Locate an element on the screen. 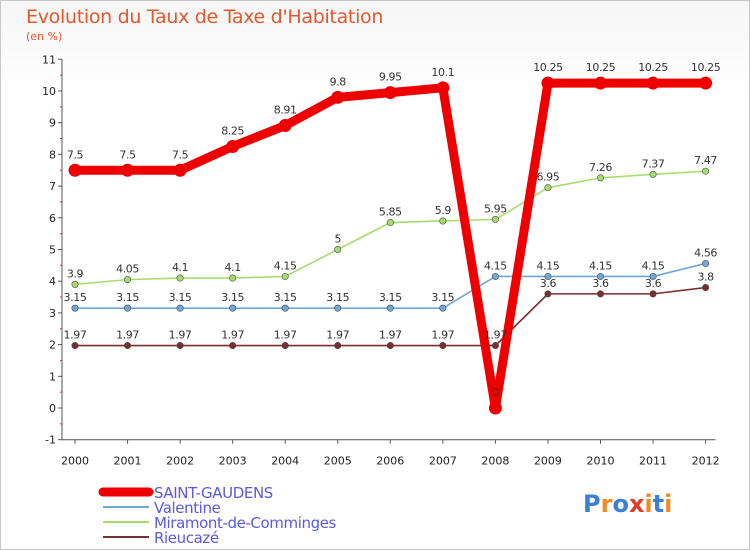 This screenshot has height=550, width=750. data-label: 5 is located at coordinates (337, 239).